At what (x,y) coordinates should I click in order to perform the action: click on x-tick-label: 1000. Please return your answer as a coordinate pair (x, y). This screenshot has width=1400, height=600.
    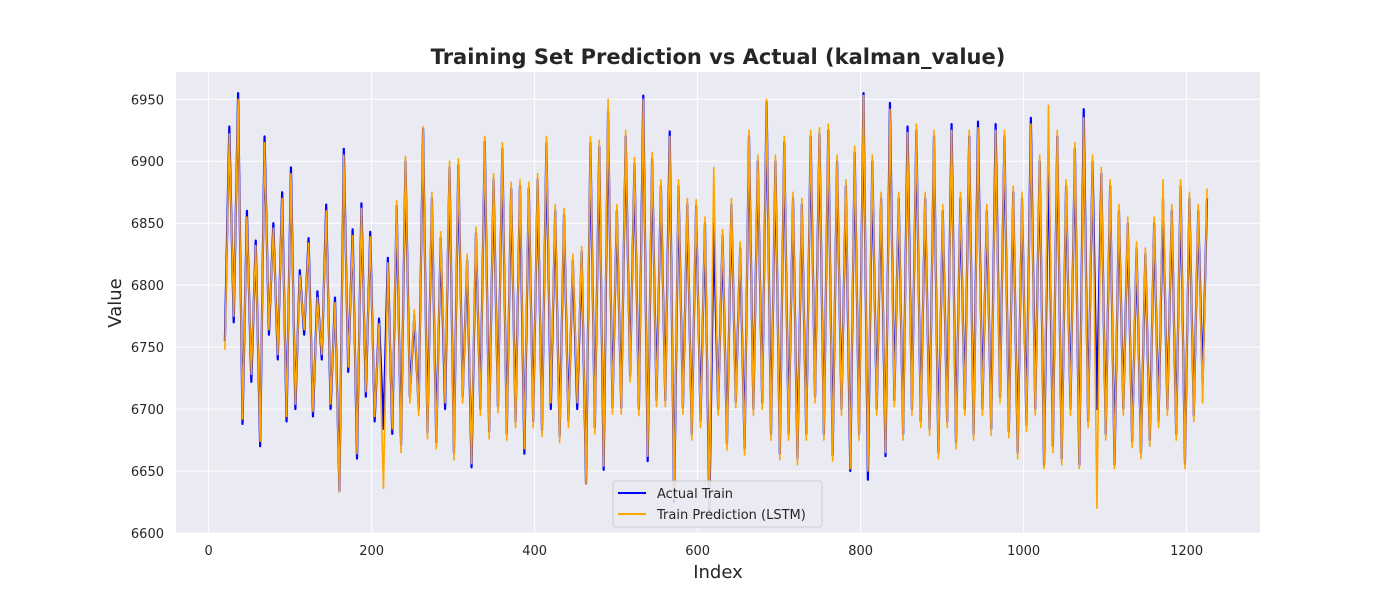
    Looking at the image, I should click on (1023, 551).